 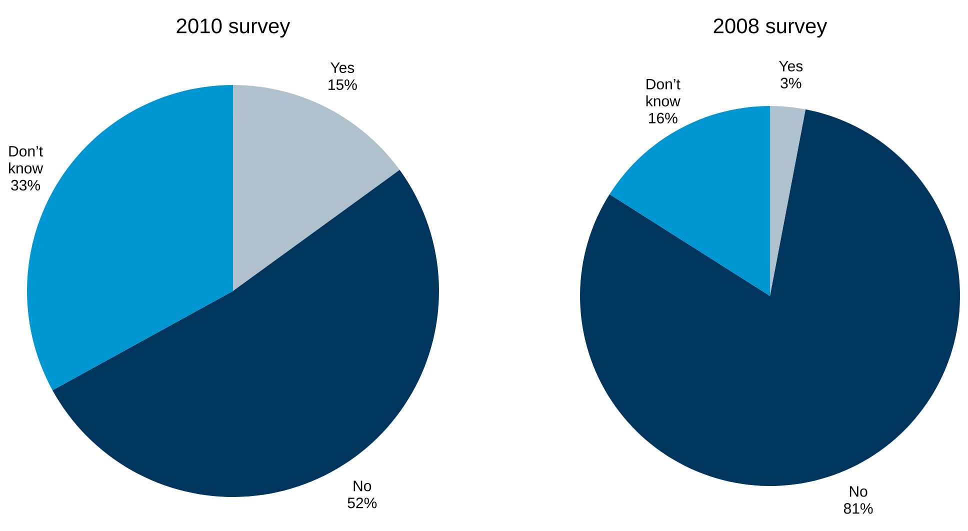 I want to click on chart-title: 2008 survey, so click(x=771, y=28).